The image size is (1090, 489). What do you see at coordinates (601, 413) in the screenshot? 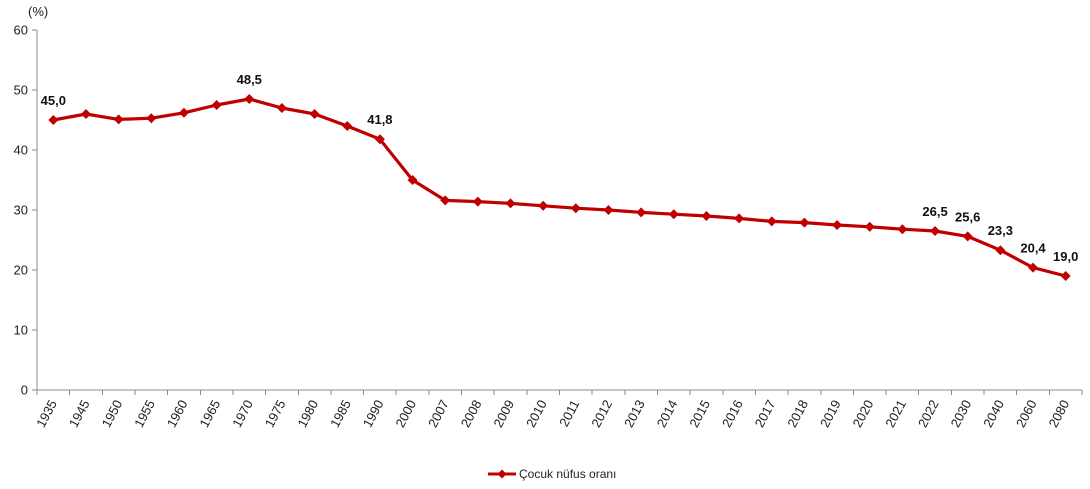
I see `x-tick-label: 2012` at bounding box center [601, 413].